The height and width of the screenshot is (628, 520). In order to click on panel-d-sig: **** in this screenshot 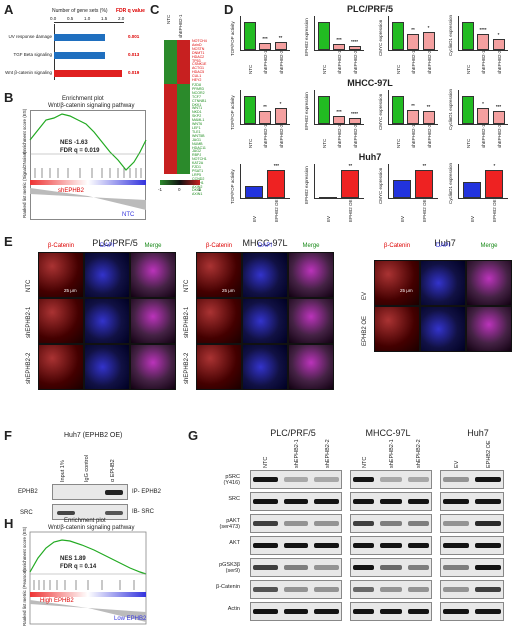, I will do `click(483, 30)`.